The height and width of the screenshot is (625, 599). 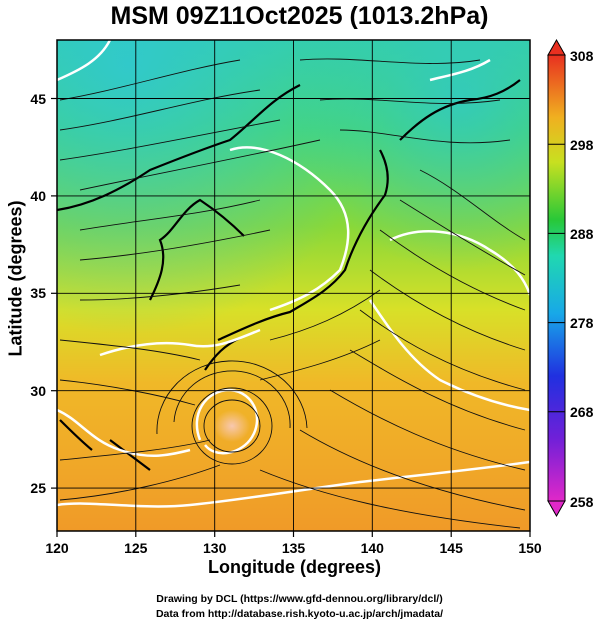 I want to click on typhoon-eye, so click(x=232, y=426).